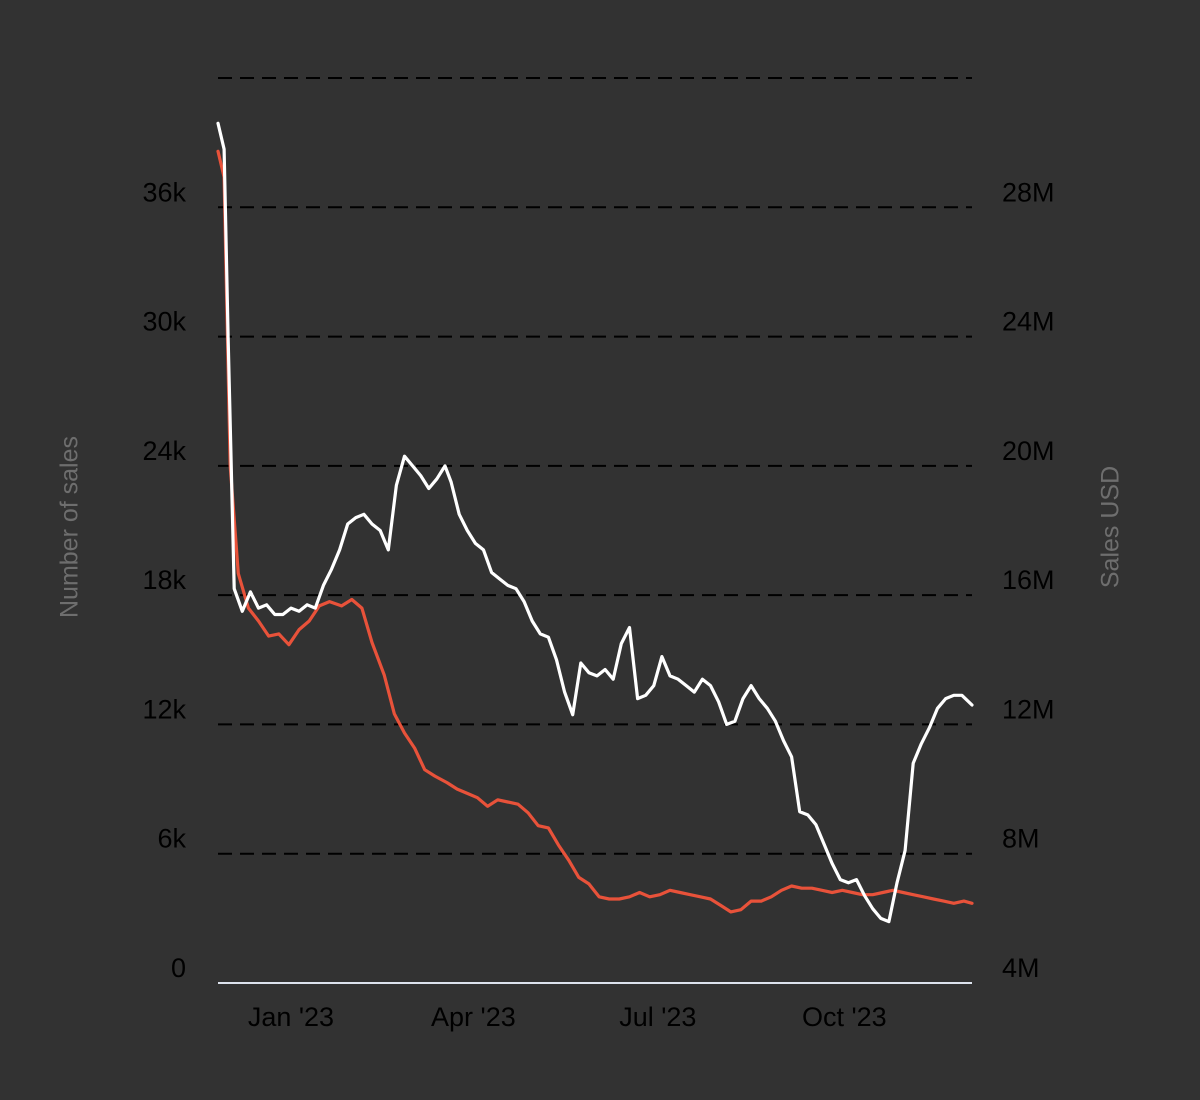 The image size is (1200, 1100). What do you see at coordinates (1111, 527) in the screenshot?
I see `y-right-axis-title: Sales USD` at bounding box center [1111, 527].